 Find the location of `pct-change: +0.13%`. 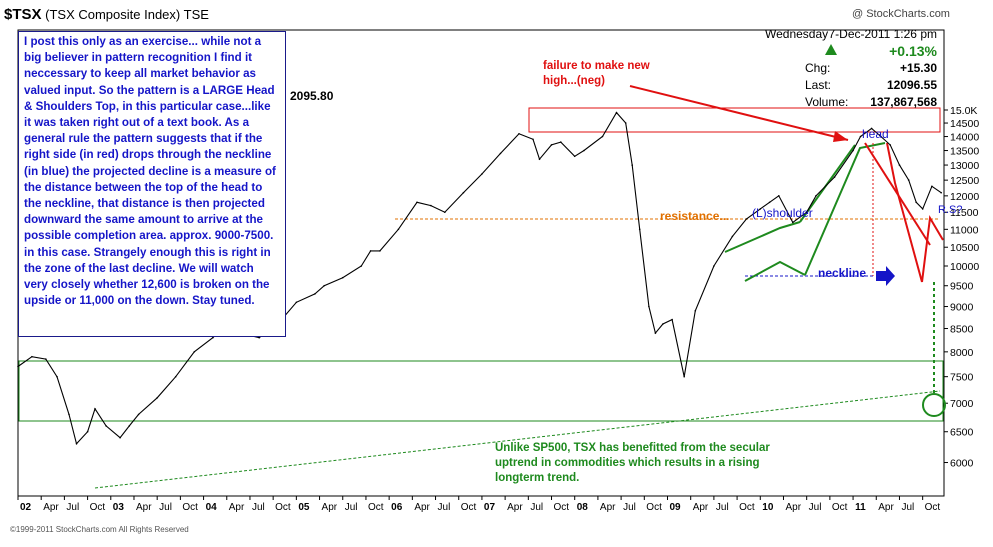

pct-change: +0.13% is located at coordinates (913, 51).